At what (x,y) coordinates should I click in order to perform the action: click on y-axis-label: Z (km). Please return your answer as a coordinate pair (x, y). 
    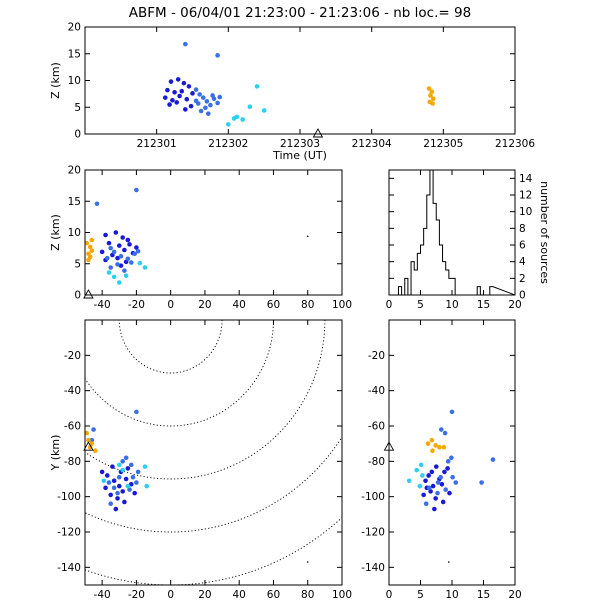
    Looking at the image, I should click on (55, 80).